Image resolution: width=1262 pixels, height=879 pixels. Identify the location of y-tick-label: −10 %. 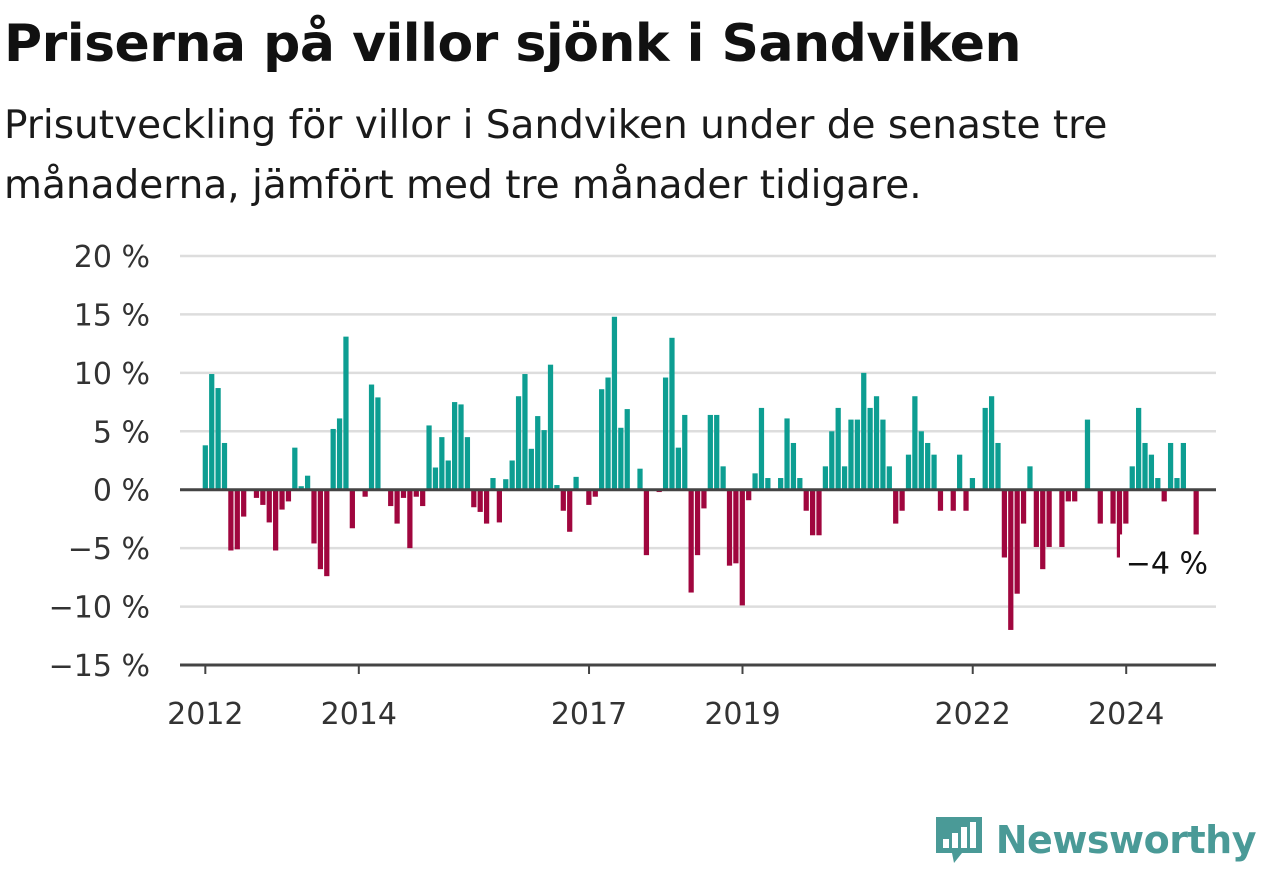
(99, 608).